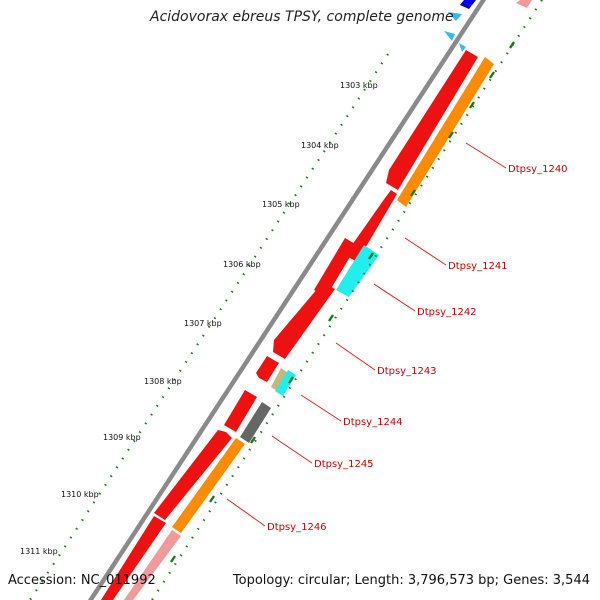 This screenshot has height=600, width=600. Describe the element at coordinates (302, 17) in the screenshot. I see `genome-title: Acidovorax ebreus TPSY, complete genome` at that location.